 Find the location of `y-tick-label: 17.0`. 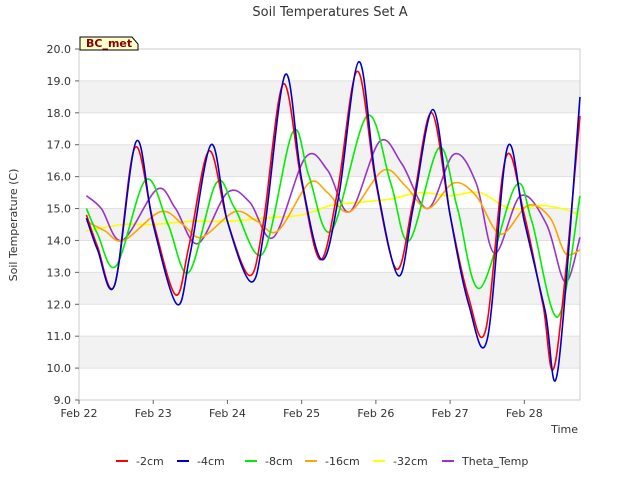

y-tick-label: 17.0 is located at coordinates (59, 145).